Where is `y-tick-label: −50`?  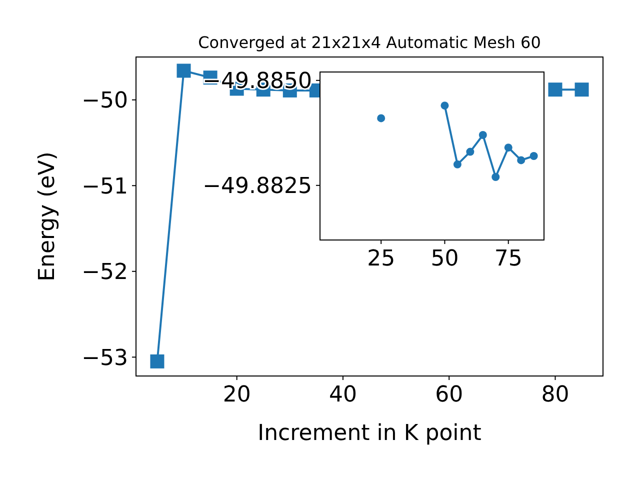
y-tick-label: −50 is located at coordinates (105, 101).